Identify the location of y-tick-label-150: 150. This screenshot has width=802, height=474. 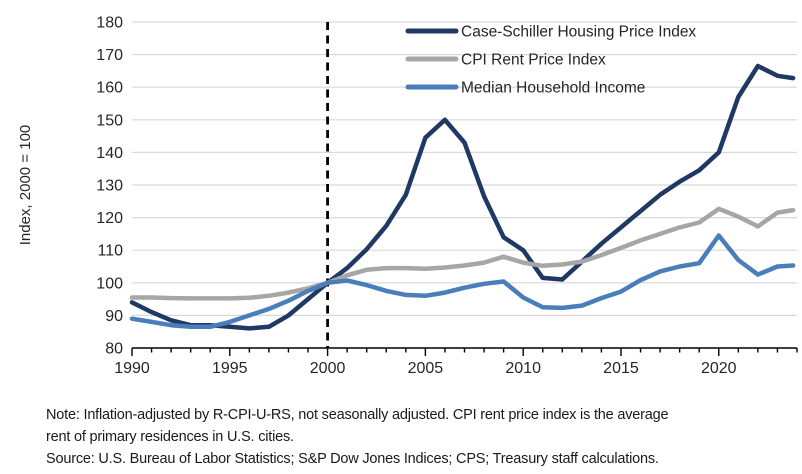
(109, 120).